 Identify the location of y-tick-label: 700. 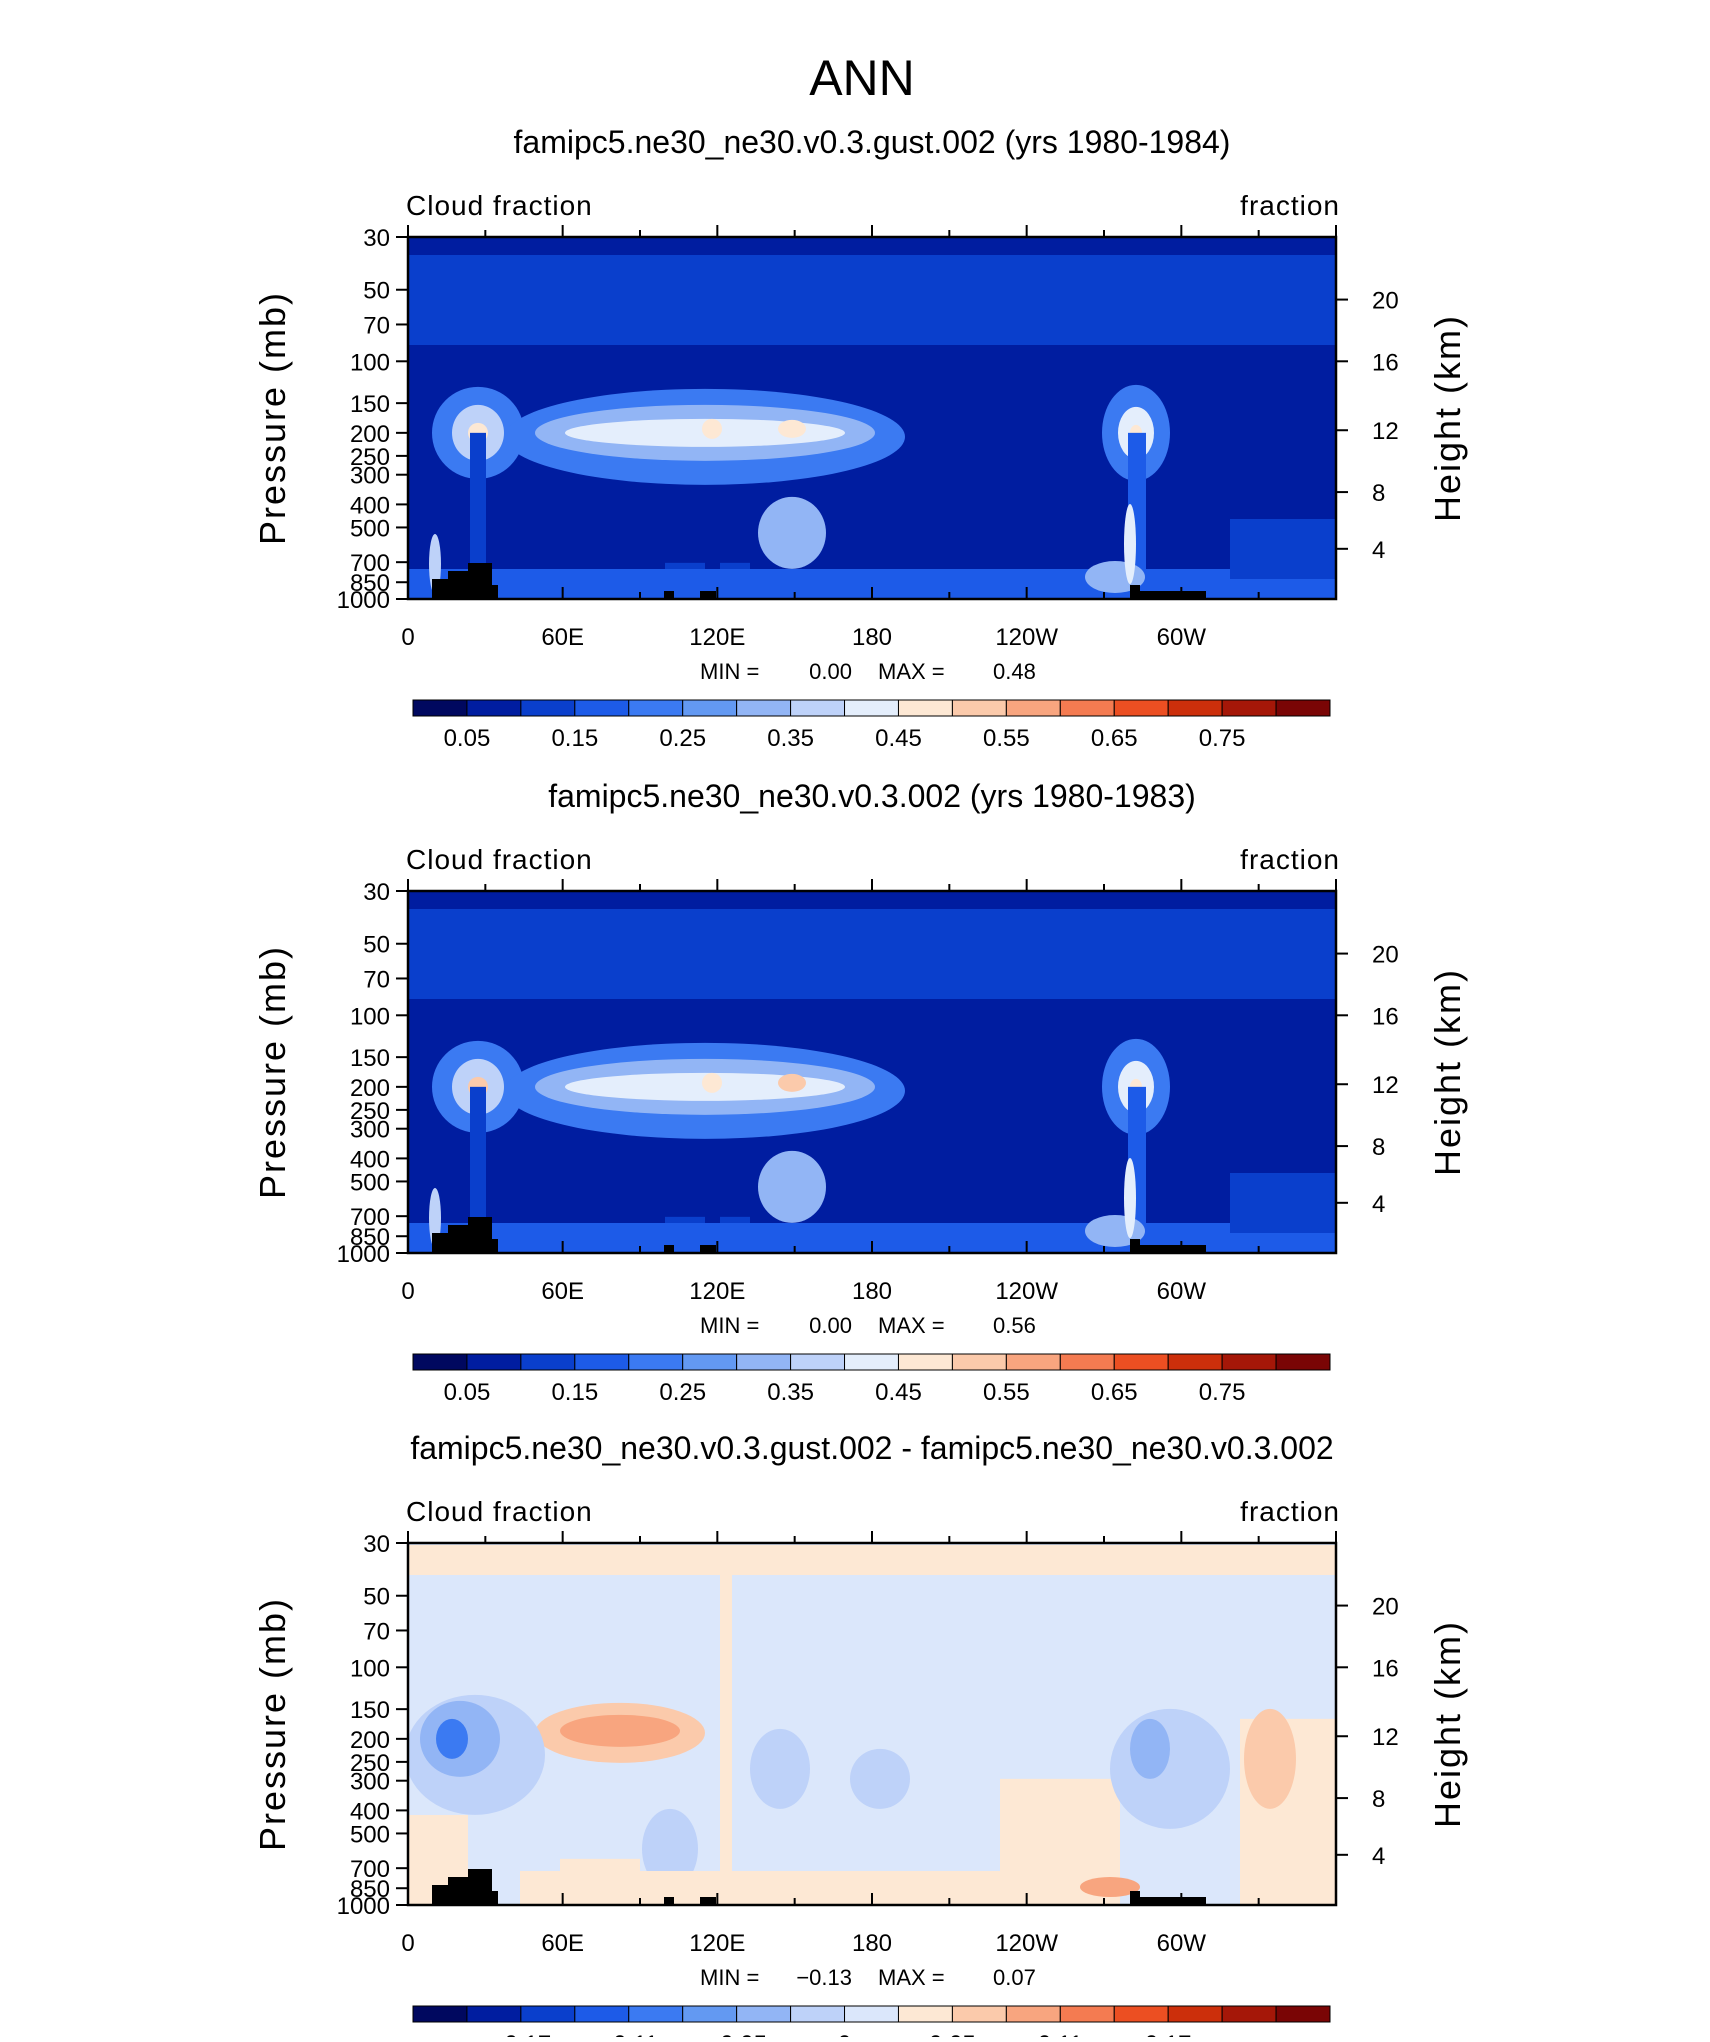
(370, 1869).